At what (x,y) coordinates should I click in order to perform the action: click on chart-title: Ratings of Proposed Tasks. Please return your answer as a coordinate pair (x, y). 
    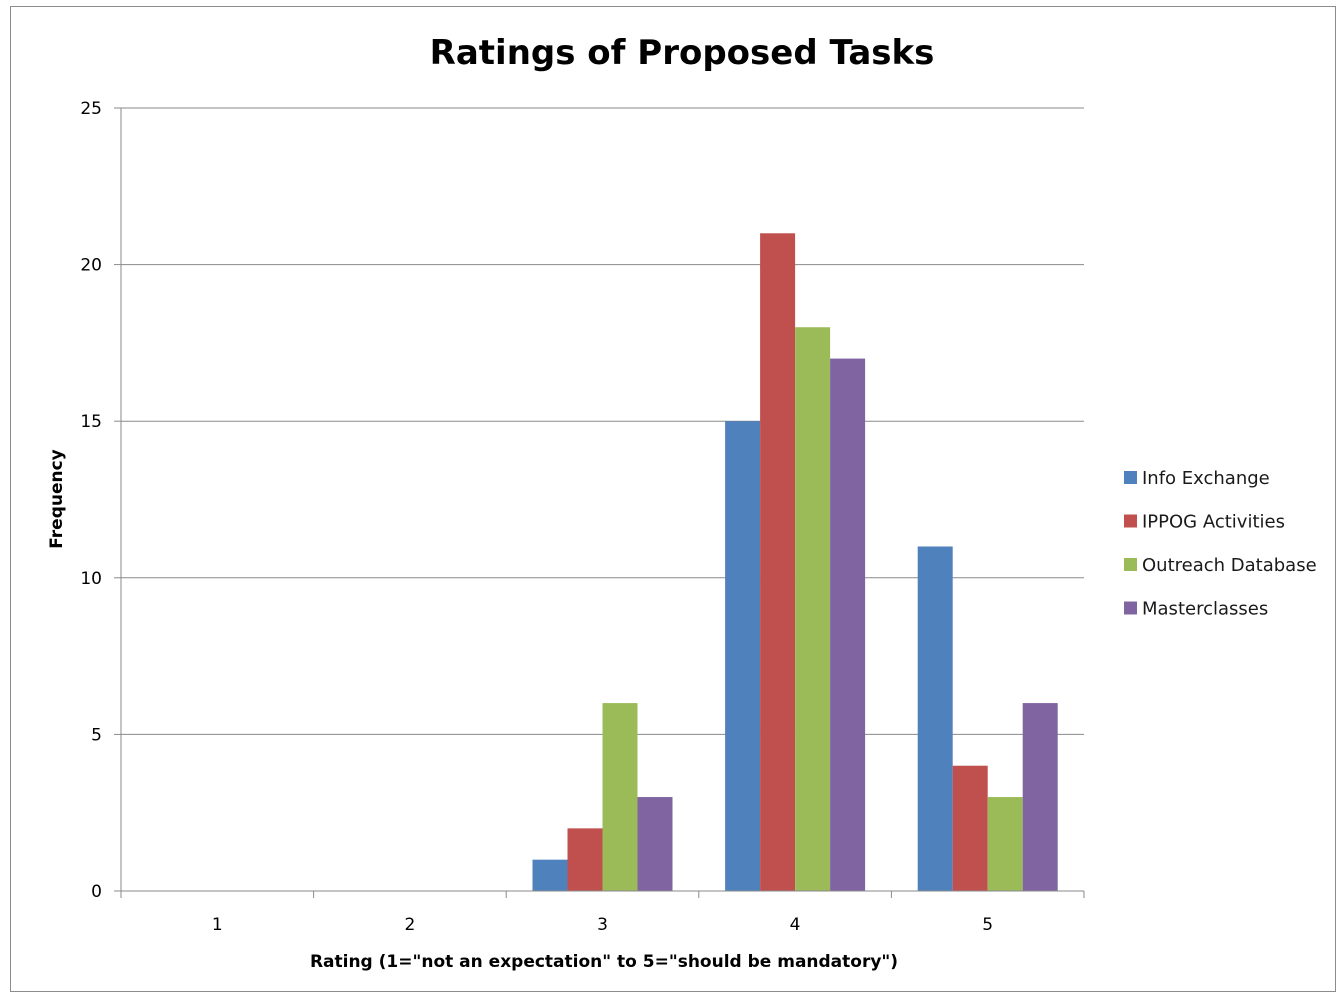
    Looking at the image, I should click on (682, 53).